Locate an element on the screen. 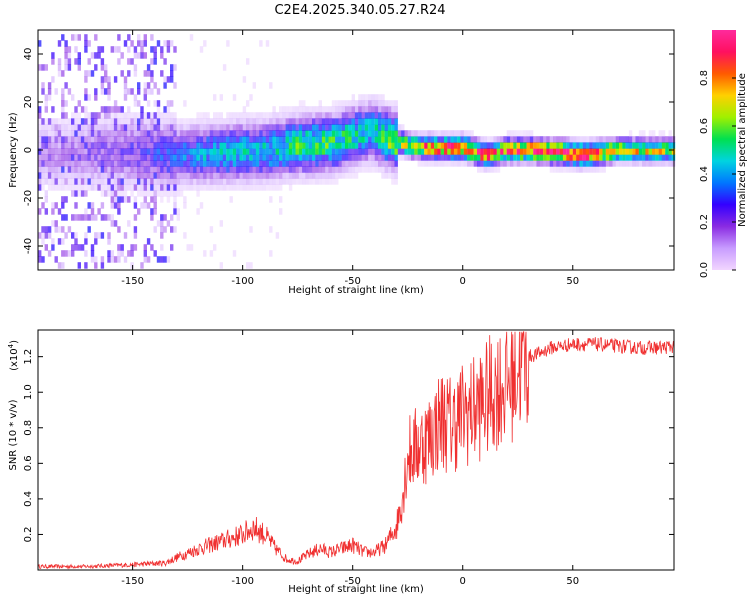  snr-x-label: Height of straight line (km) is located at coordinates (356, 589).